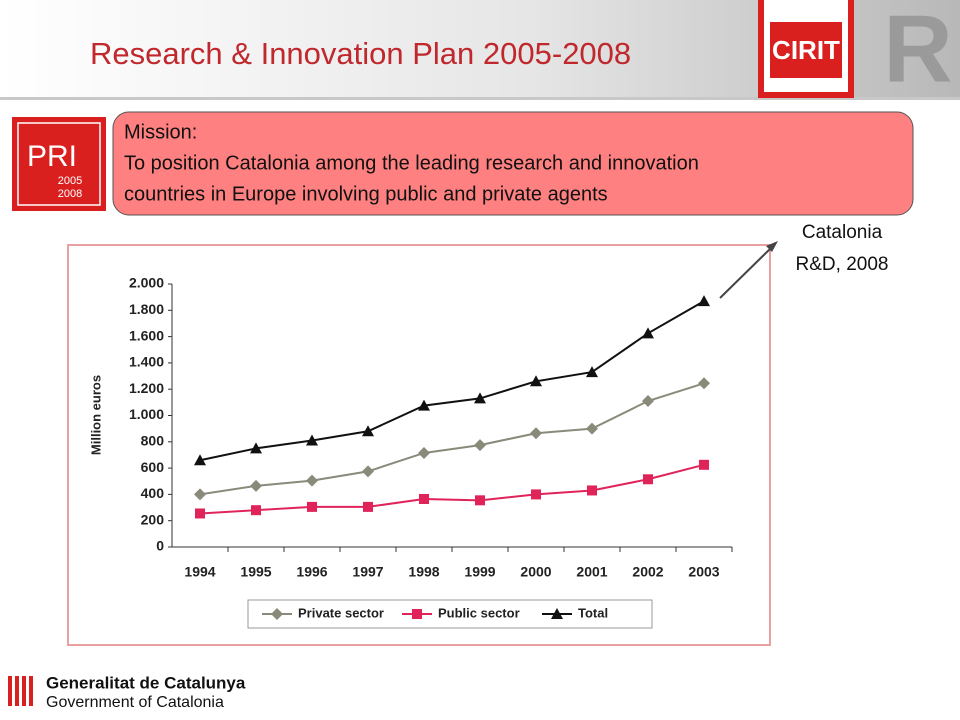 The width and height of the screenshot is (960, 720). What do you see at coordinates (153, 441) in the screenshot?
I see `y-tick-label: 800` at bounding box center [153, 441].